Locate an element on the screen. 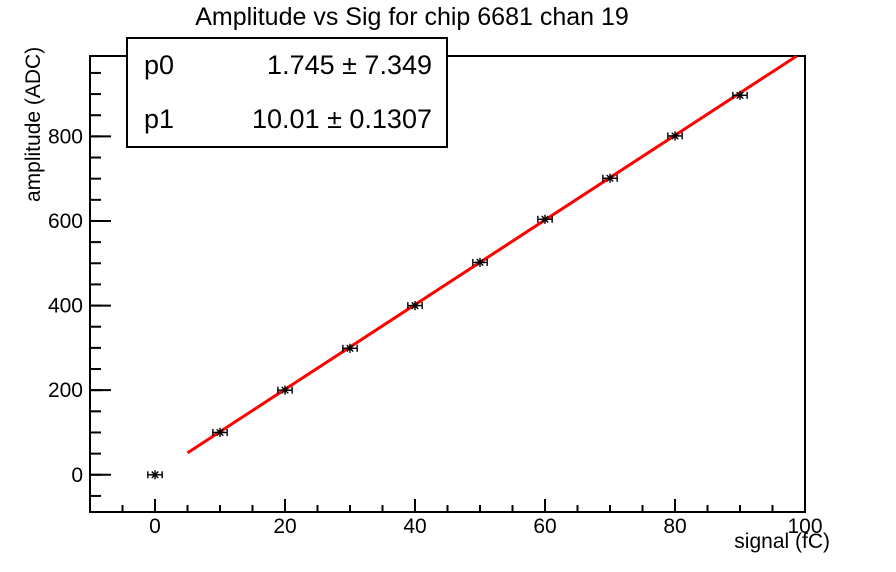 The height and width of the screenshot is (572, 896). y-tick-label: 600 is located at coordinates (65, 221).